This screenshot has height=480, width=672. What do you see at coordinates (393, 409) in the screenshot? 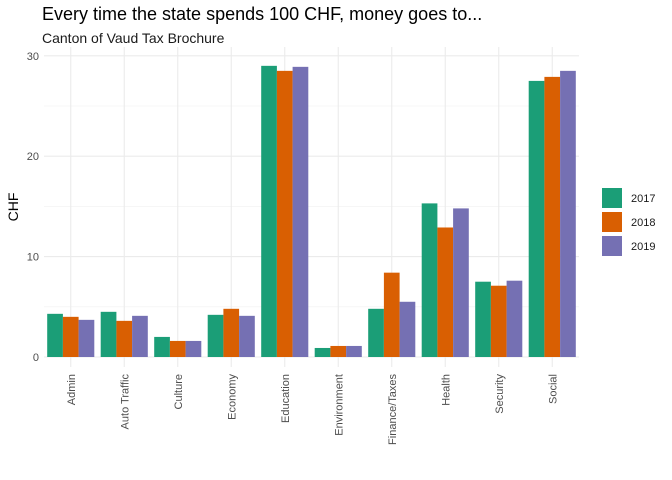
I see `x-tick-label: Finance/Taxes` at bounding box center [393, 409].